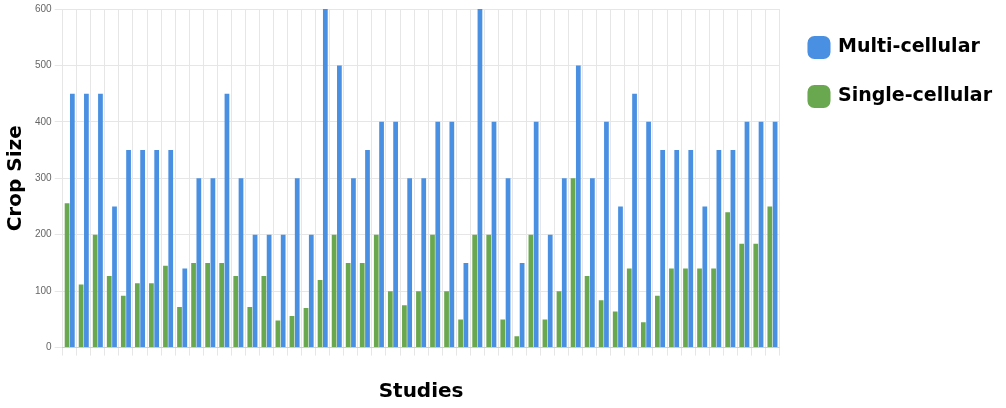 Image resolution: width=1006 pixels, height=408 pixels. I want to click on y-tick-label: 200, so click(44, 234).